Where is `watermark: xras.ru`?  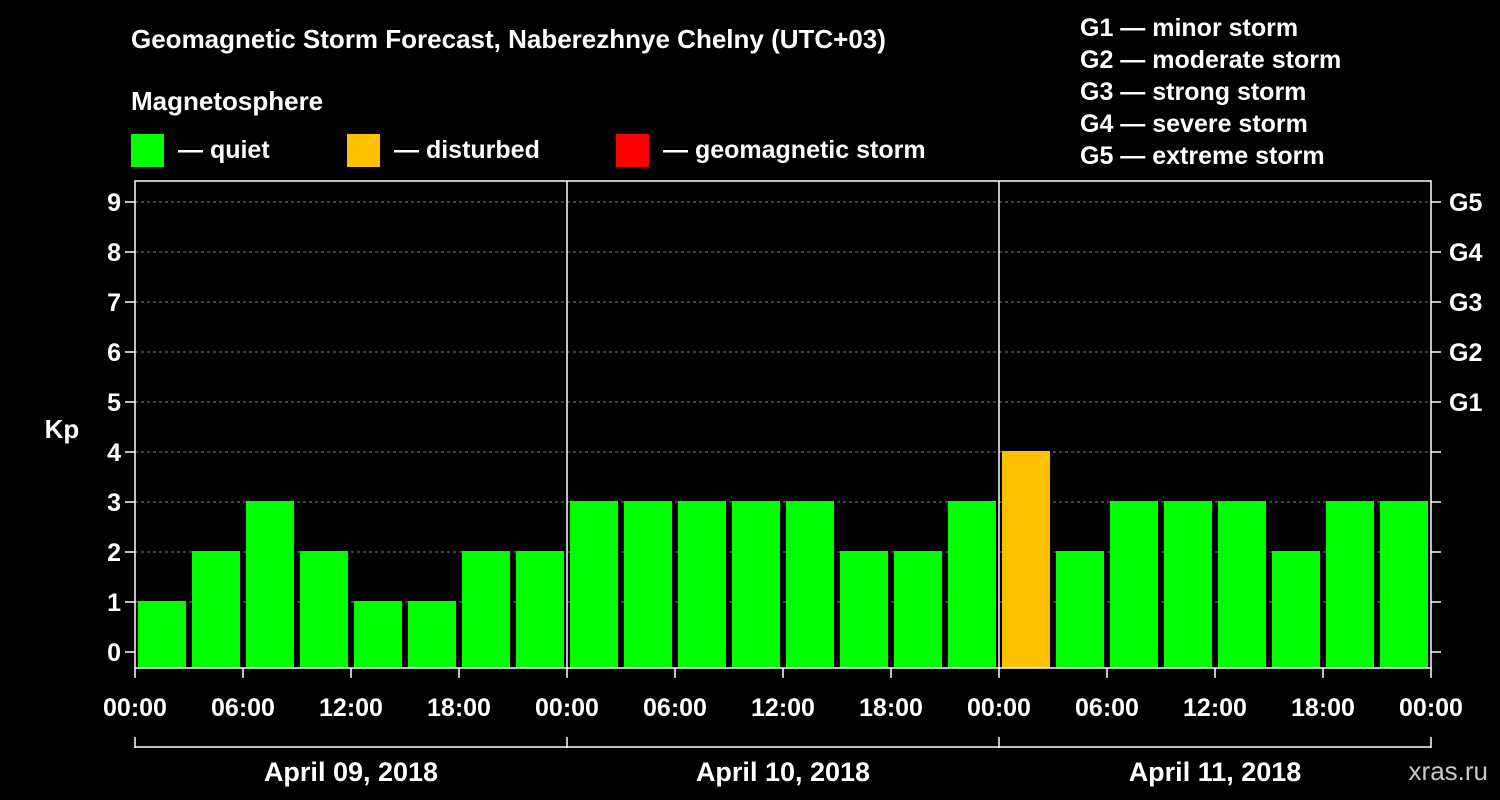 watermark: xras.ru is located at coordinates (1448, 771).